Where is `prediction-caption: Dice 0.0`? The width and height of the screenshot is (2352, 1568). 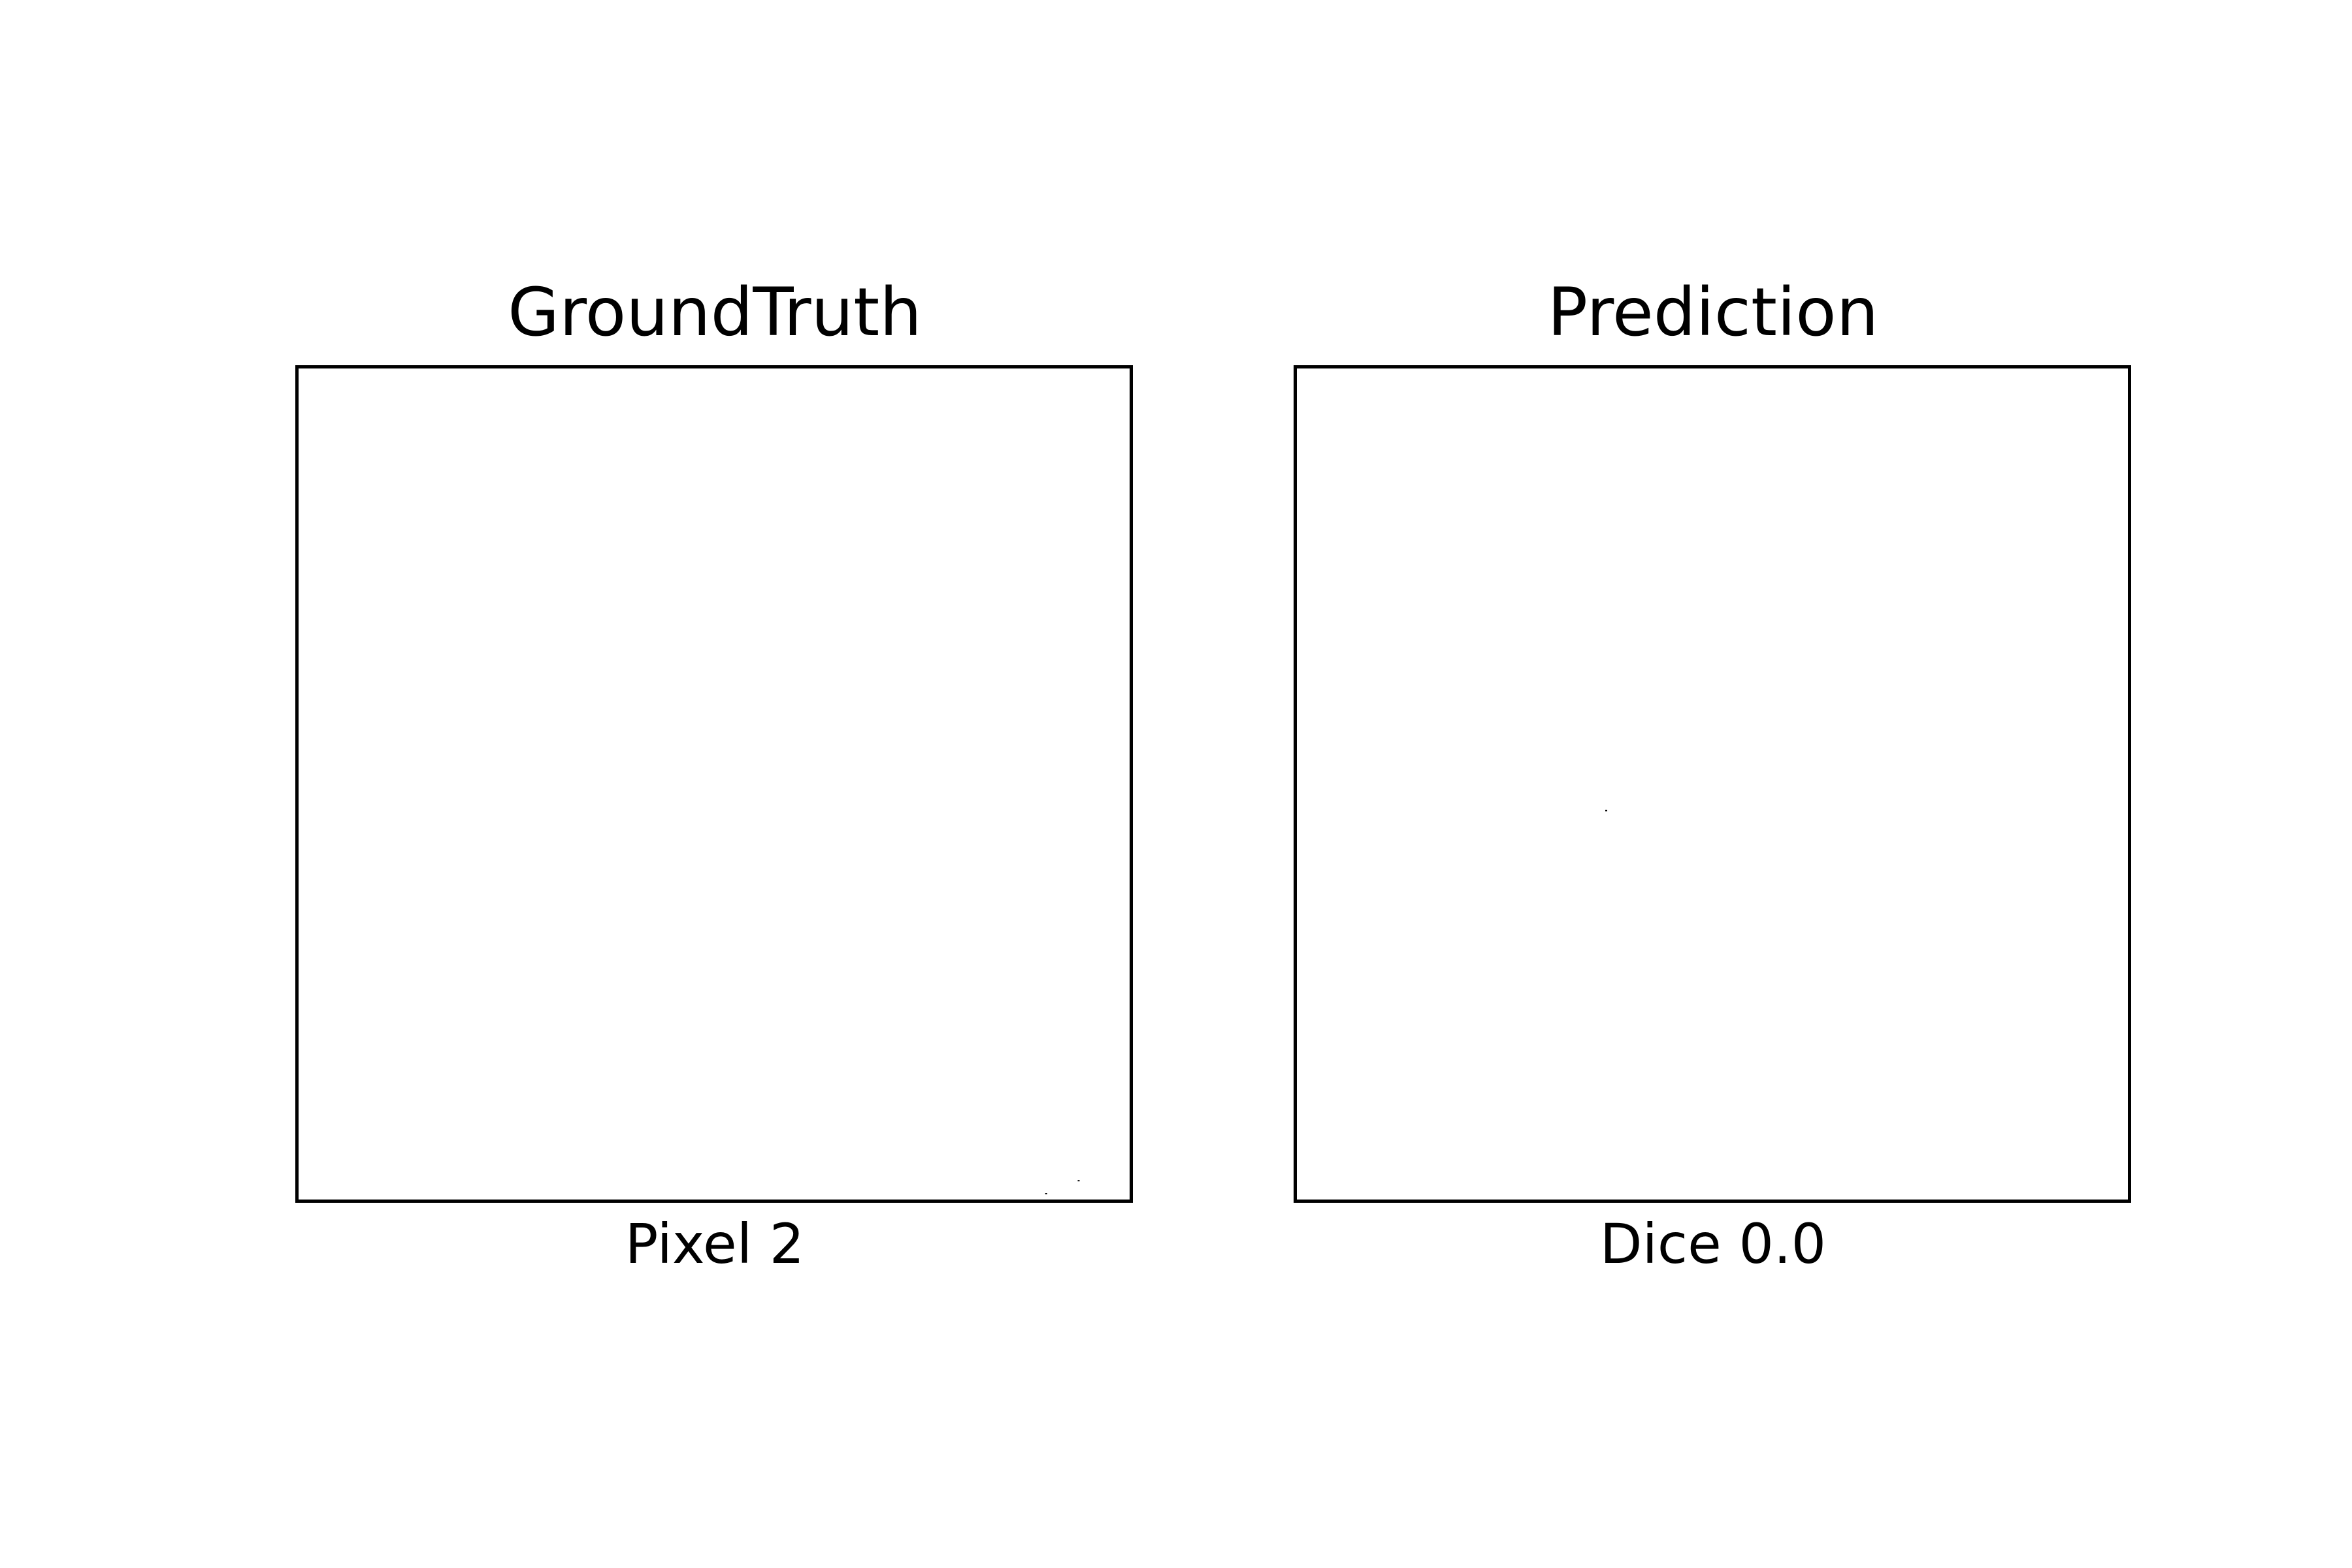 prediction-caption: Dice 0.0 is located at coordinates (1713, 1244).